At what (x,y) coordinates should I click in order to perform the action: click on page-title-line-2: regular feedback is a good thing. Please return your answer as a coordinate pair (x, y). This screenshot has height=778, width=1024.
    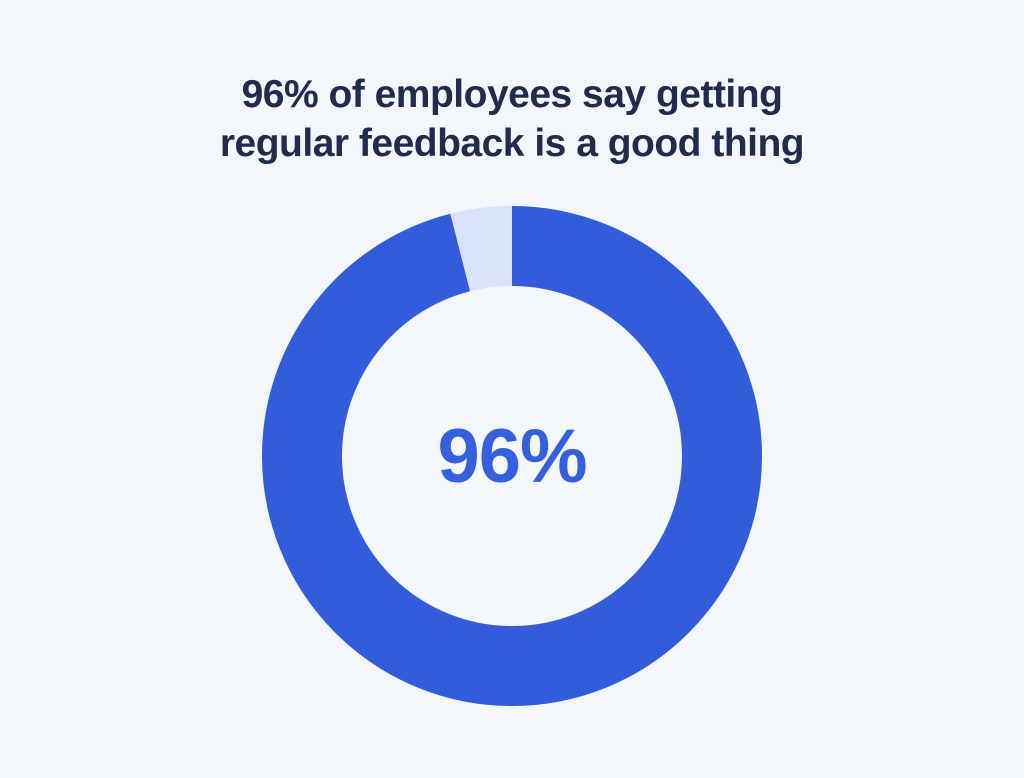
    Looking at the image, I should click on (512, 143).